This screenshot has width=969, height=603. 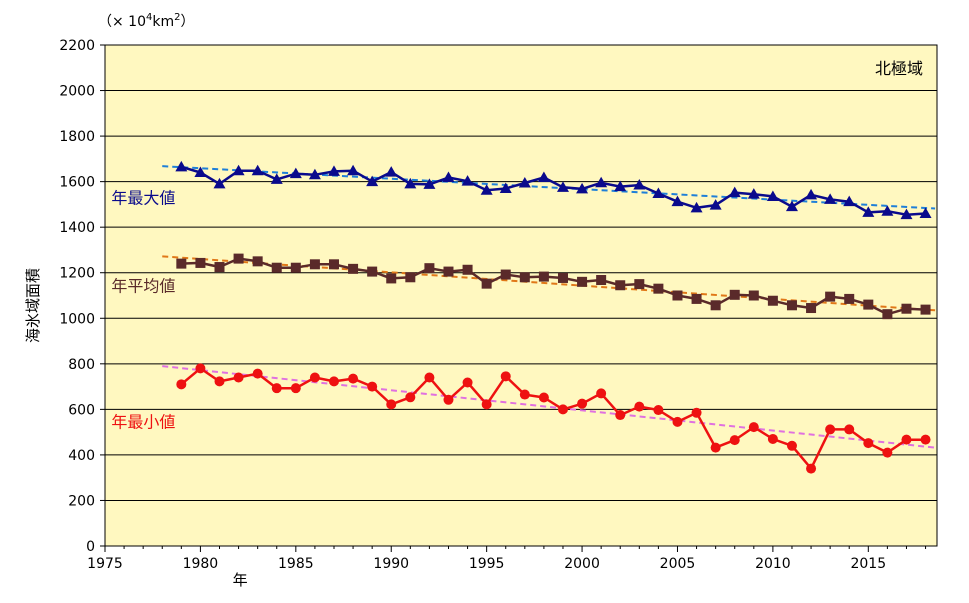 I want to click on x-tick-label: 1985, so click(x=296, y=564).